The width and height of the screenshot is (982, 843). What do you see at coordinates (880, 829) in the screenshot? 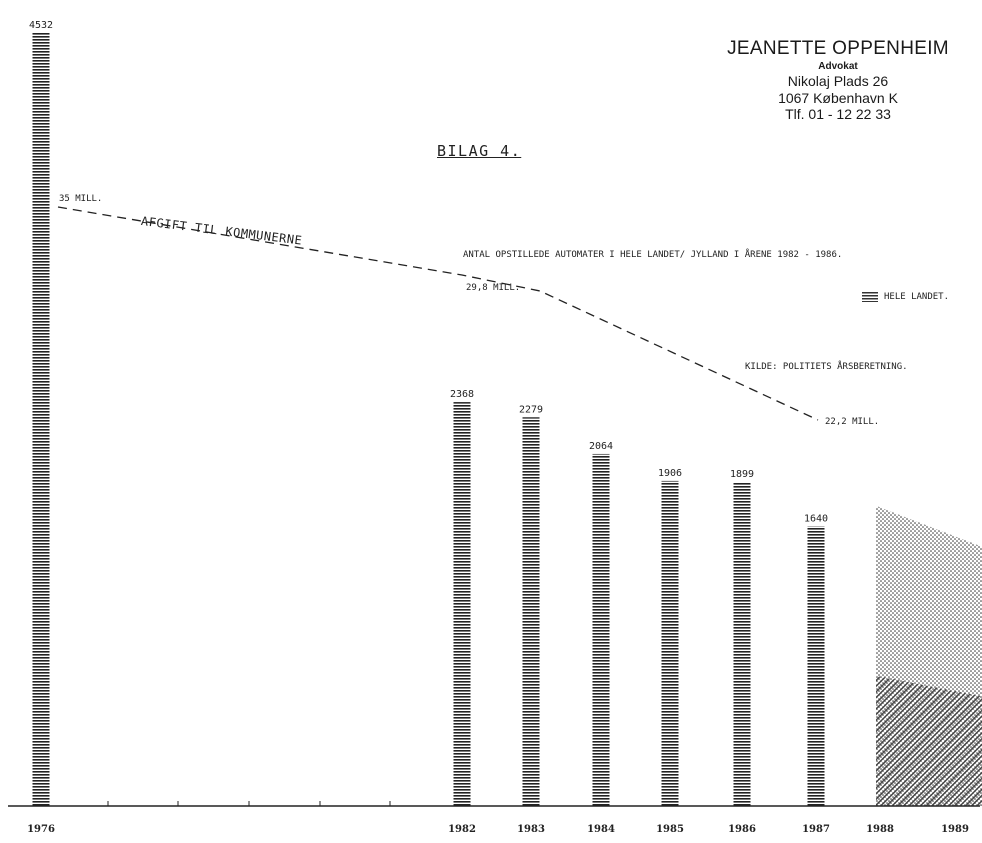
I see `x-tick-label-1988: 1988` at bounding box center [880, 829].